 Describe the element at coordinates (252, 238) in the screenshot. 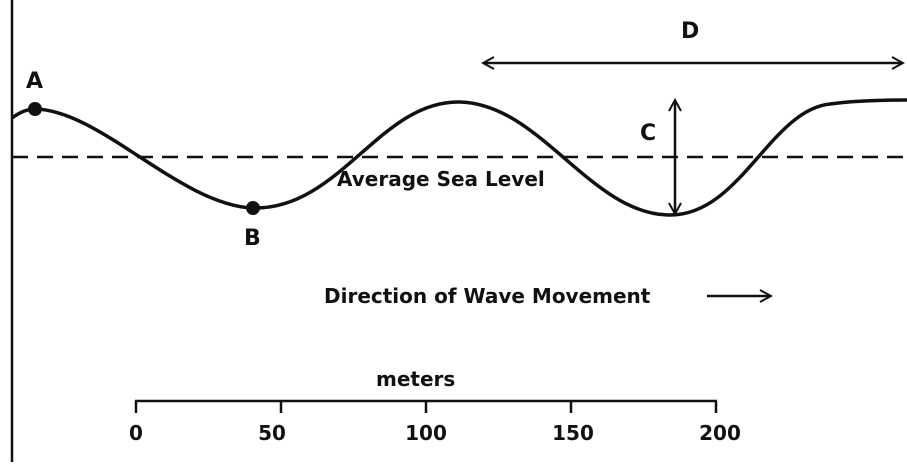

I see `point-b-label: B` at that location.